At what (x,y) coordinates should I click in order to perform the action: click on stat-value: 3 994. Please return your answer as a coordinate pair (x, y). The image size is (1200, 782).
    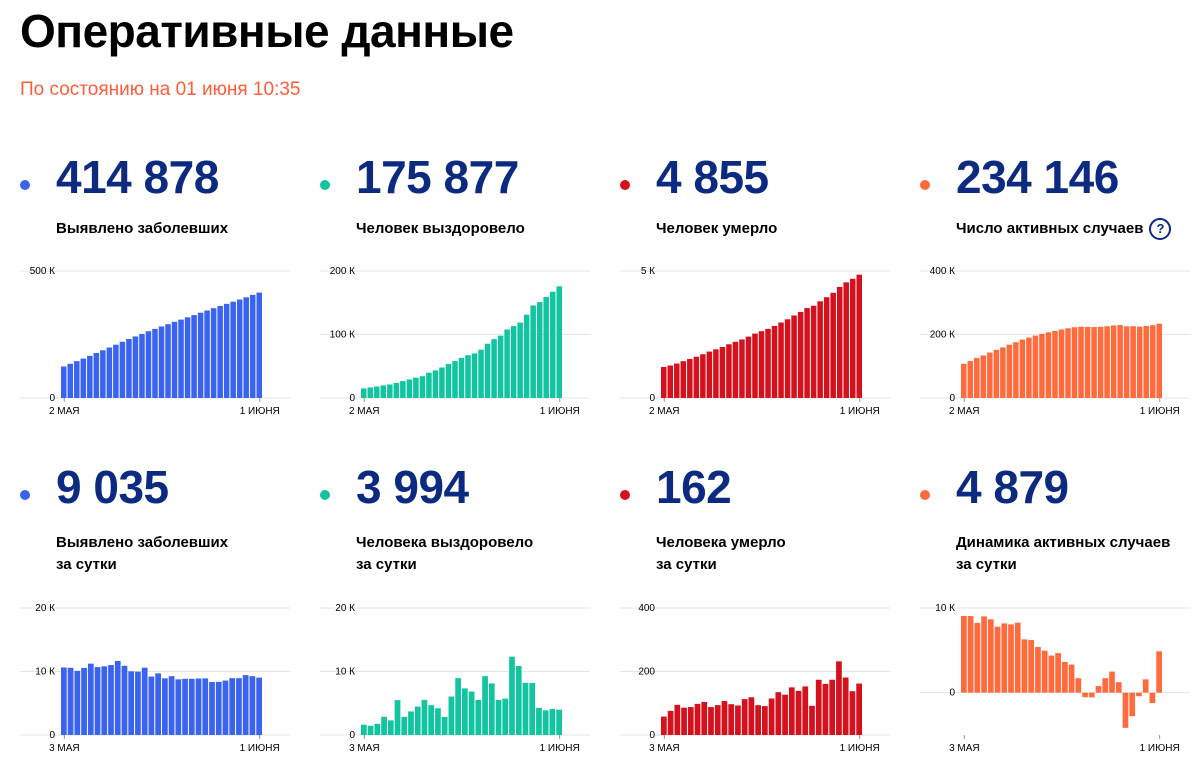
    Looking at the image, I should click on (412, 487).